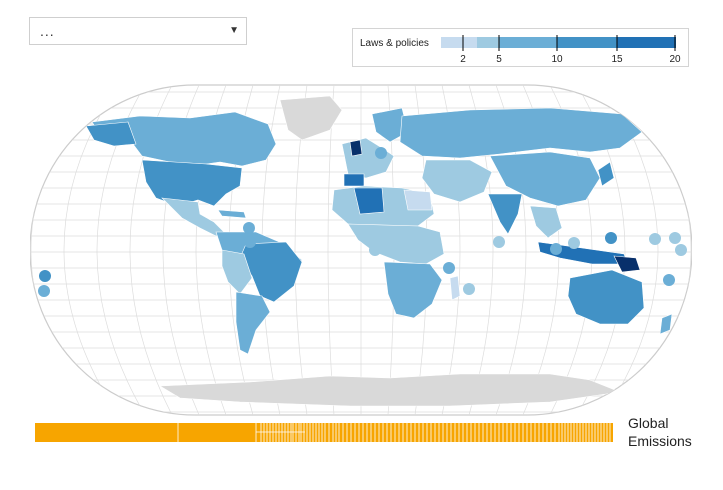 This screenshot has height=490, width=723. I want to click on country-papua, so click(627, 264).